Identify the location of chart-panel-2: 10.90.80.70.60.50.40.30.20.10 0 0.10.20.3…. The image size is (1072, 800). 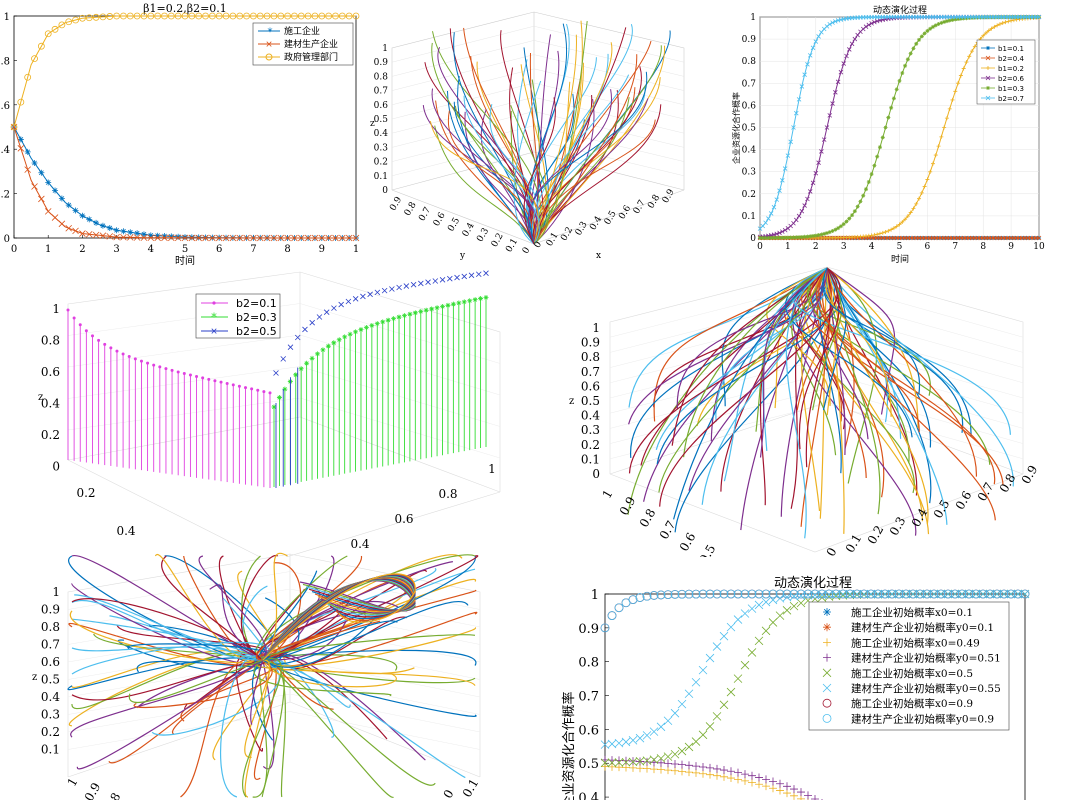
(527, 136).